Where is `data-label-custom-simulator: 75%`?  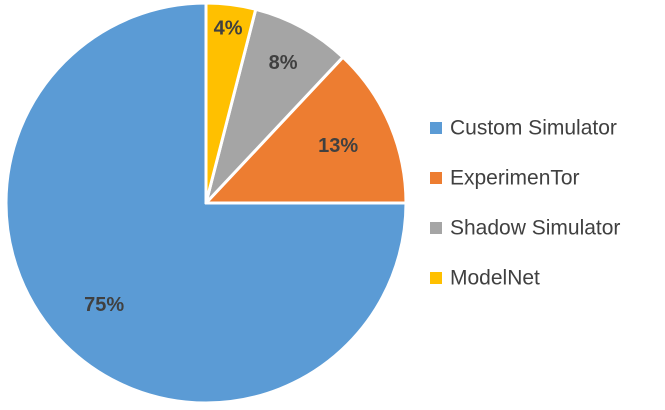 data-label-custom-simulator: 75% is located at coordinates (104, 305).